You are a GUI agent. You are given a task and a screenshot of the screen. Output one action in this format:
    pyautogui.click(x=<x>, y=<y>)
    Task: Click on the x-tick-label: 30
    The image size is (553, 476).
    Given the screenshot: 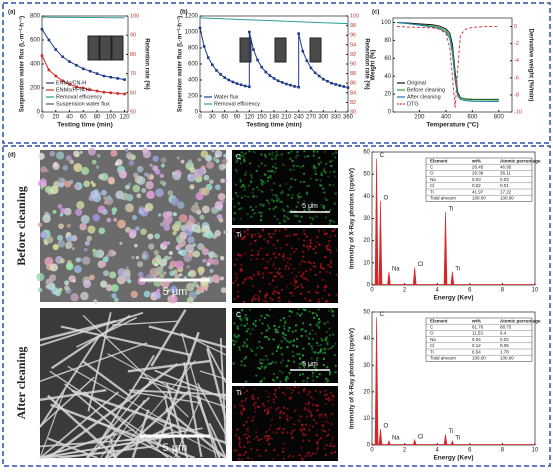 What is the action you would take?
    pyautogui.click(x=212, y=118)
    